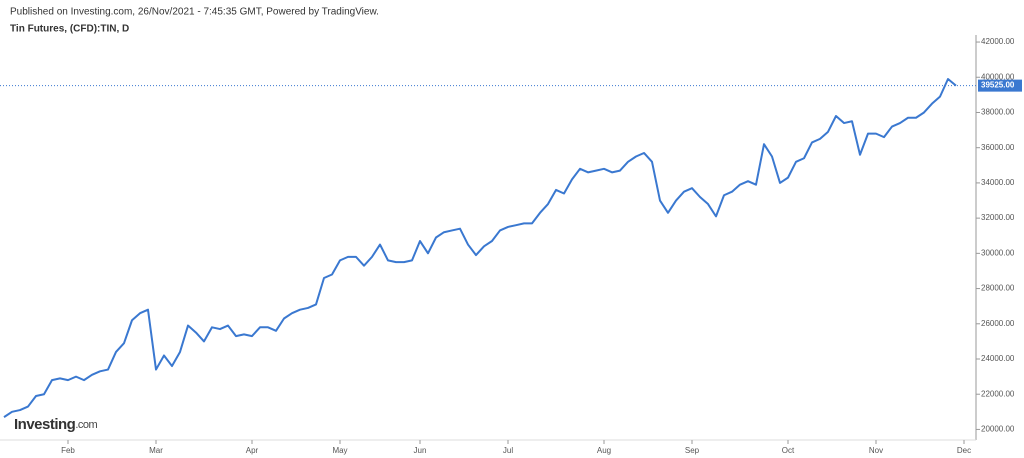  Describe the element at coordinates (45, 424) in the screenshot. I see `logo-name: Investing` at that location.